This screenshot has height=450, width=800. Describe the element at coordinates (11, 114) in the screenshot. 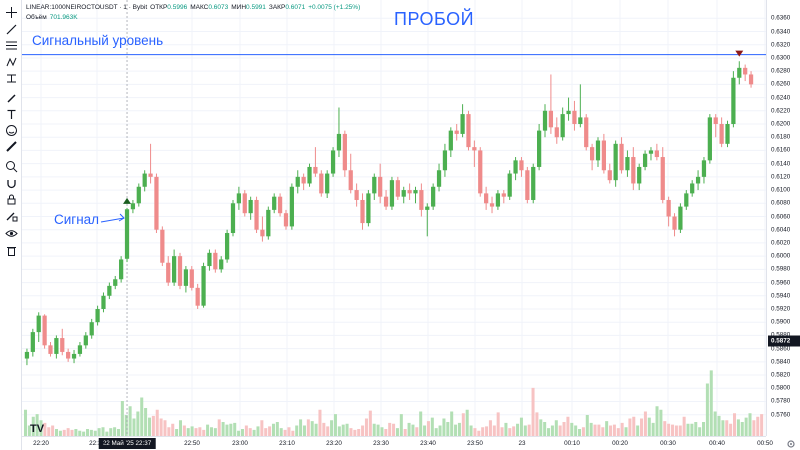

I see `text-icon` at that location.